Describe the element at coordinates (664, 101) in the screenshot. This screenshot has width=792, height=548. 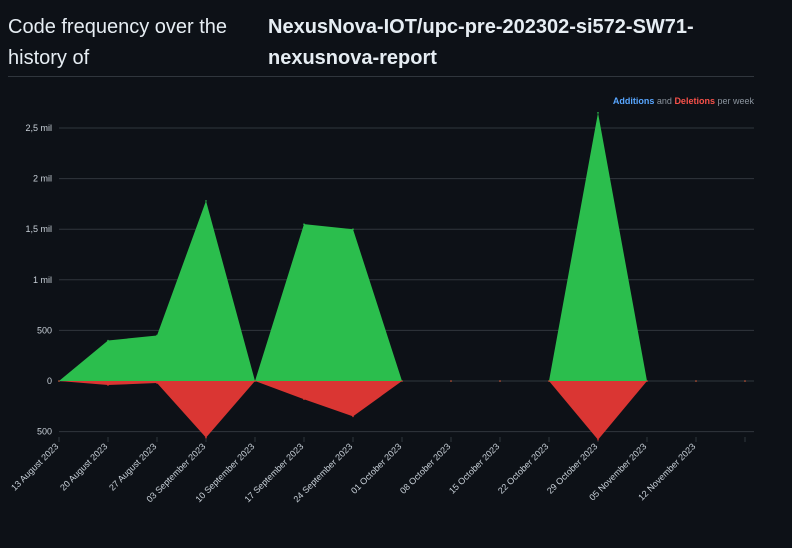
I see `legend-and: and` at that location.